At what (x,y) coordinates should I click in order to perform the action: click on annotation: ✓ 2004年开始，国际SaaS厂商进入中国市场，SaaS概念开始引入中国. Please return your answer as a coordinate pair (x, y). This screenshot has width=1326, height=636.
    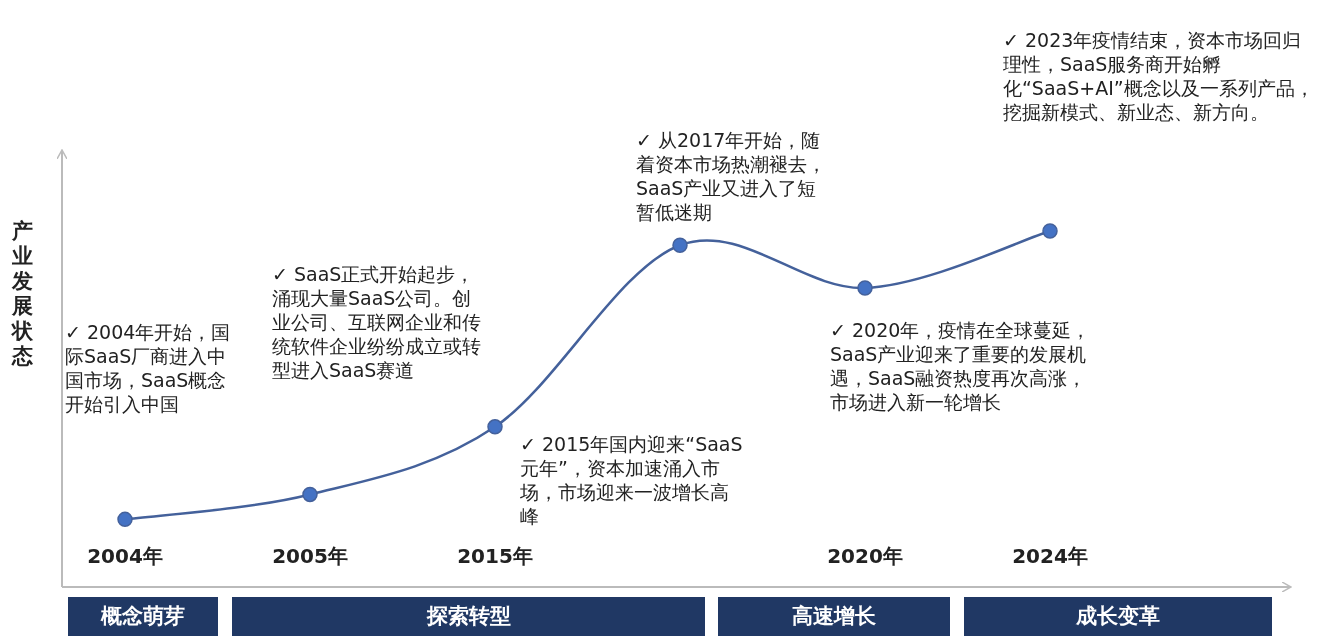
    Looking at the image, I should click on (148, 368).